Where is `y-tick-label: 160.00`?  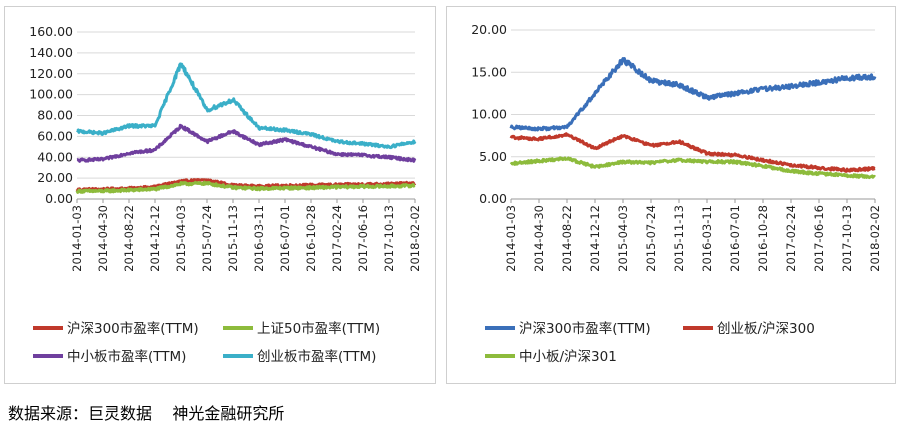 y-tick-label: 160.00 is located at coordinates (51, 31).